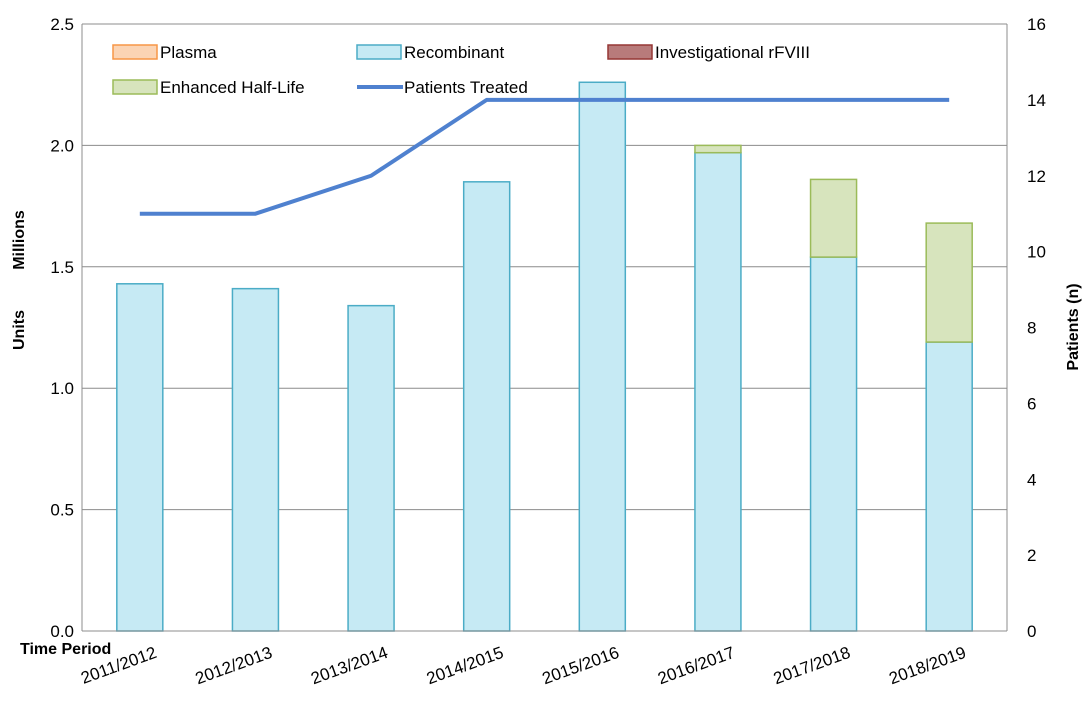 The image size is (1083, 711). I want to click on y2-tick-label: 12, so click(1036, 176).